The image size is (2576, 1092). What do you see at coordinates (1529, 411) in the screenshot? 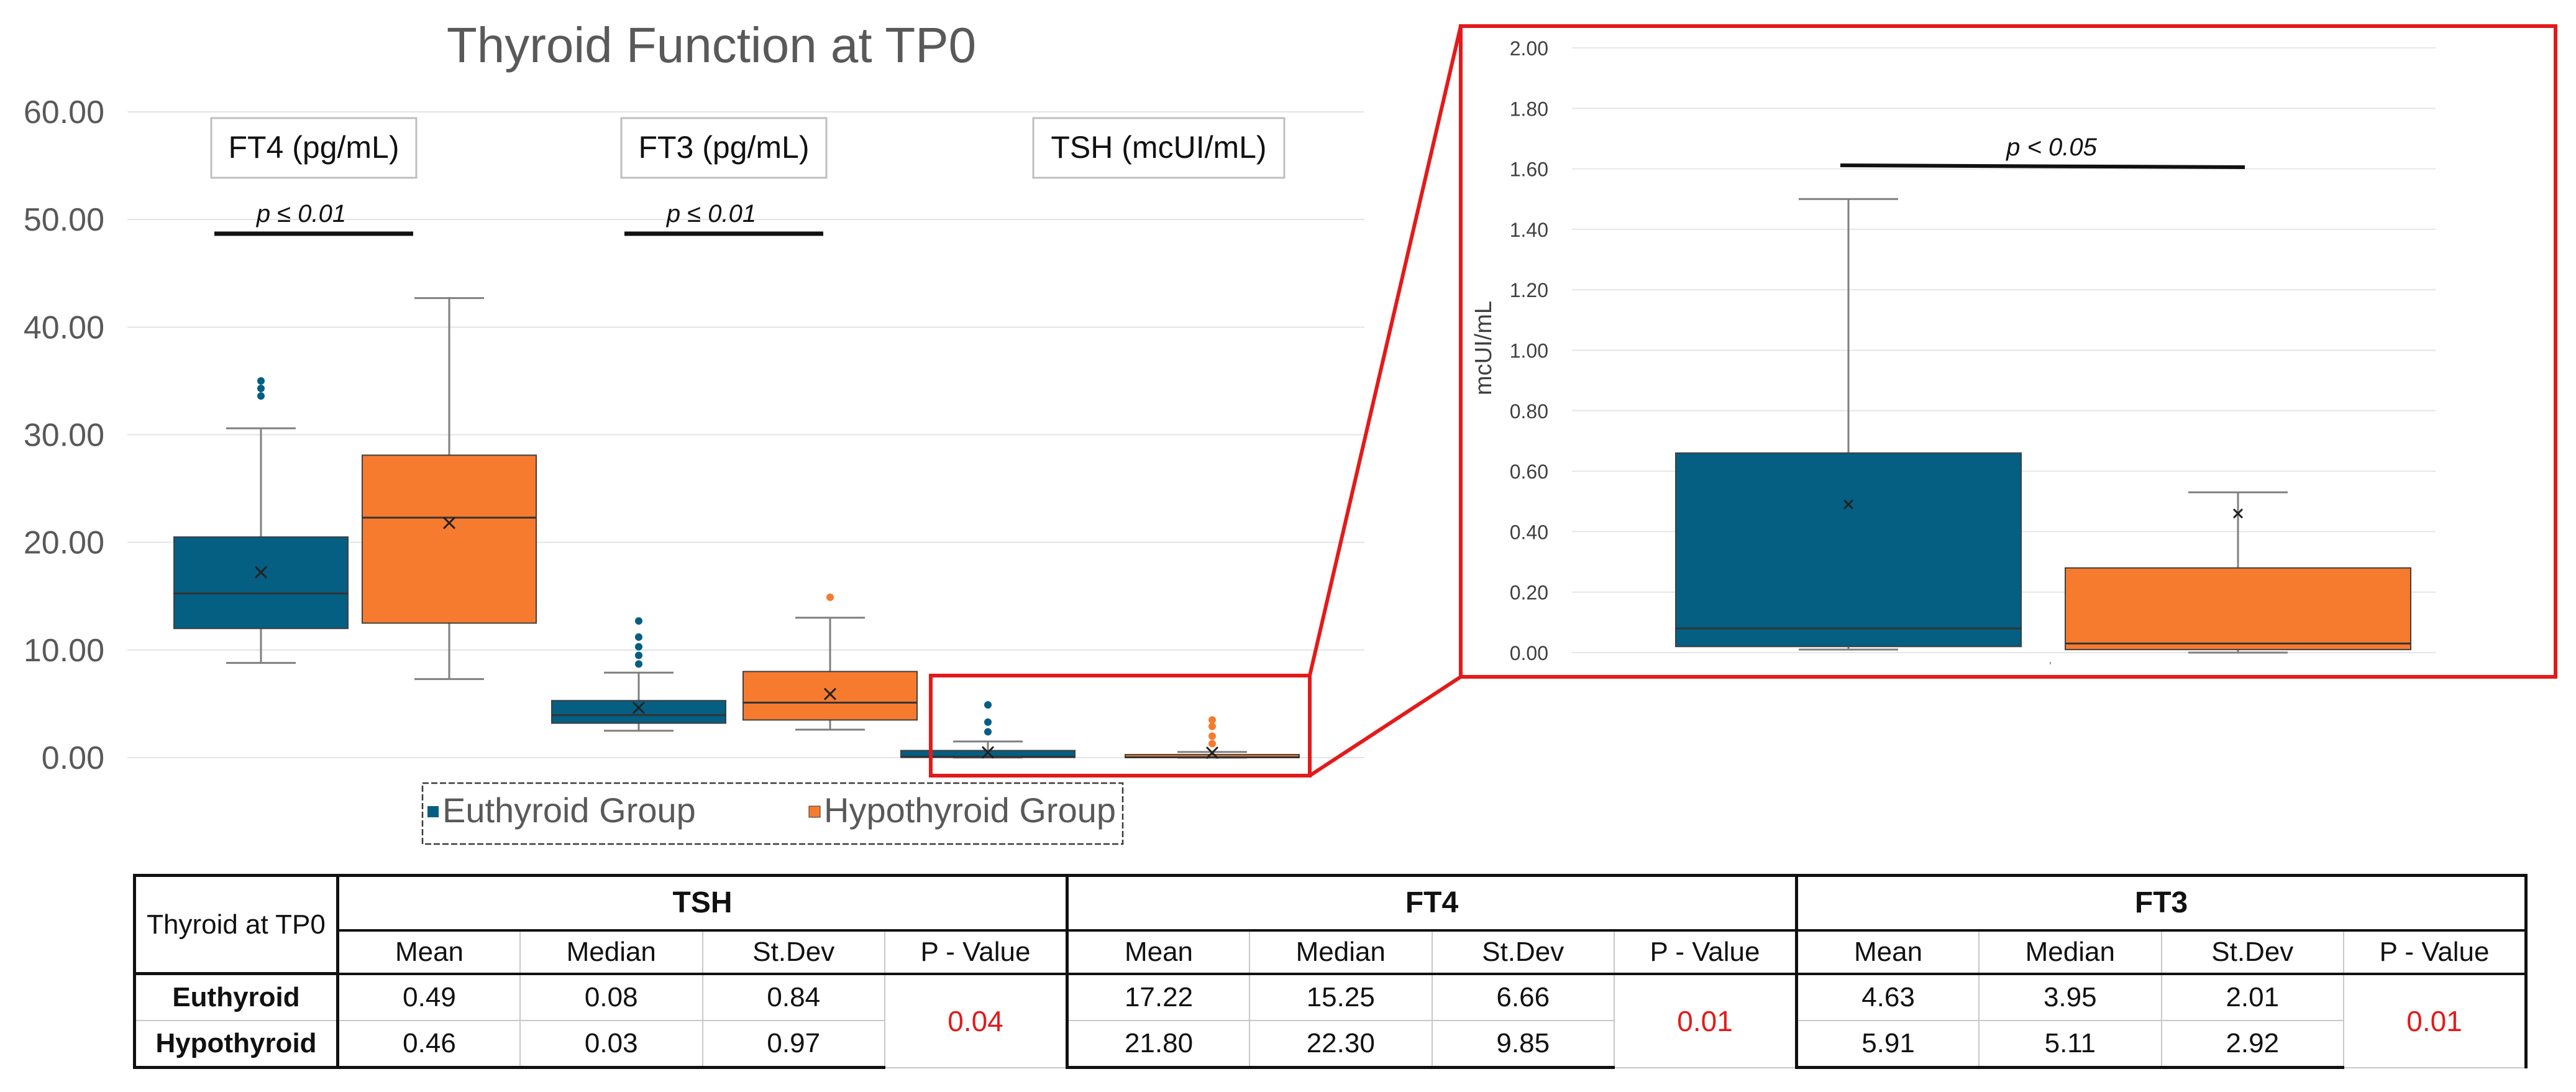
I see `inset-y-tick-label: 0.80` at bounding box center [1529, 411].